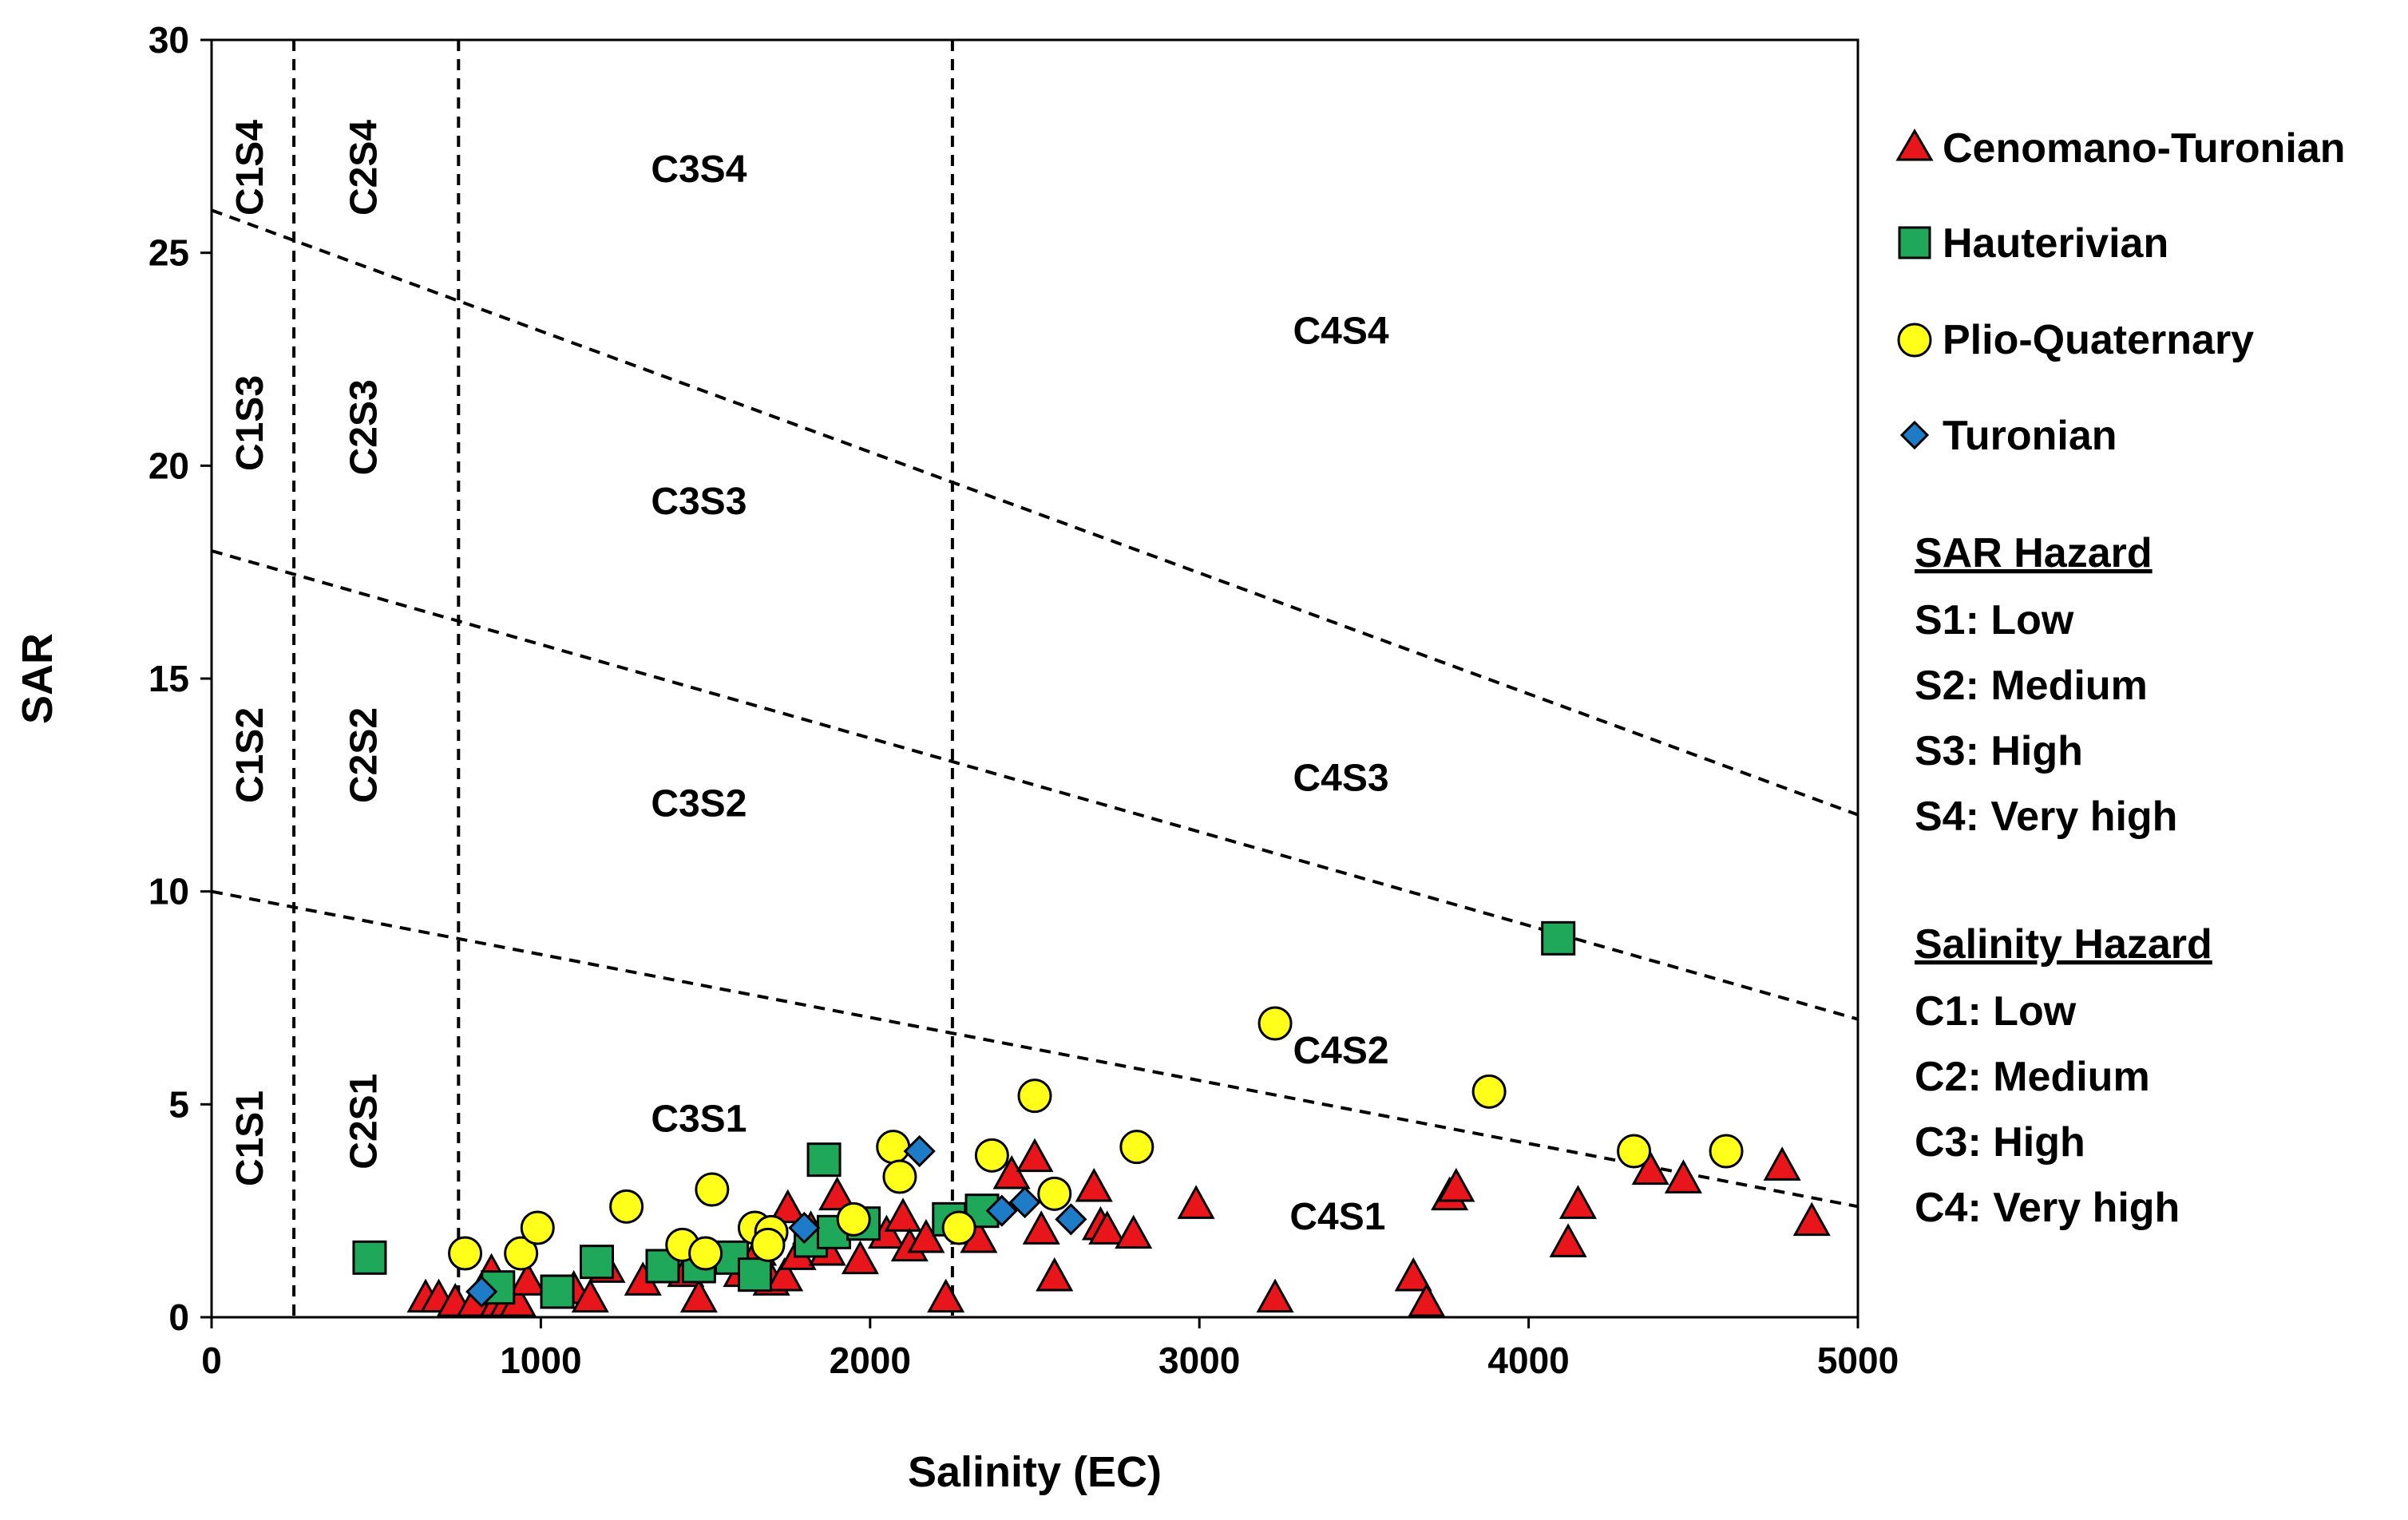 This screenshot has width=2408, height=1520. Describe the element at coordinates (699, 502) in the screenshot. I see `region-label-c3s3: C3S3` at that location.